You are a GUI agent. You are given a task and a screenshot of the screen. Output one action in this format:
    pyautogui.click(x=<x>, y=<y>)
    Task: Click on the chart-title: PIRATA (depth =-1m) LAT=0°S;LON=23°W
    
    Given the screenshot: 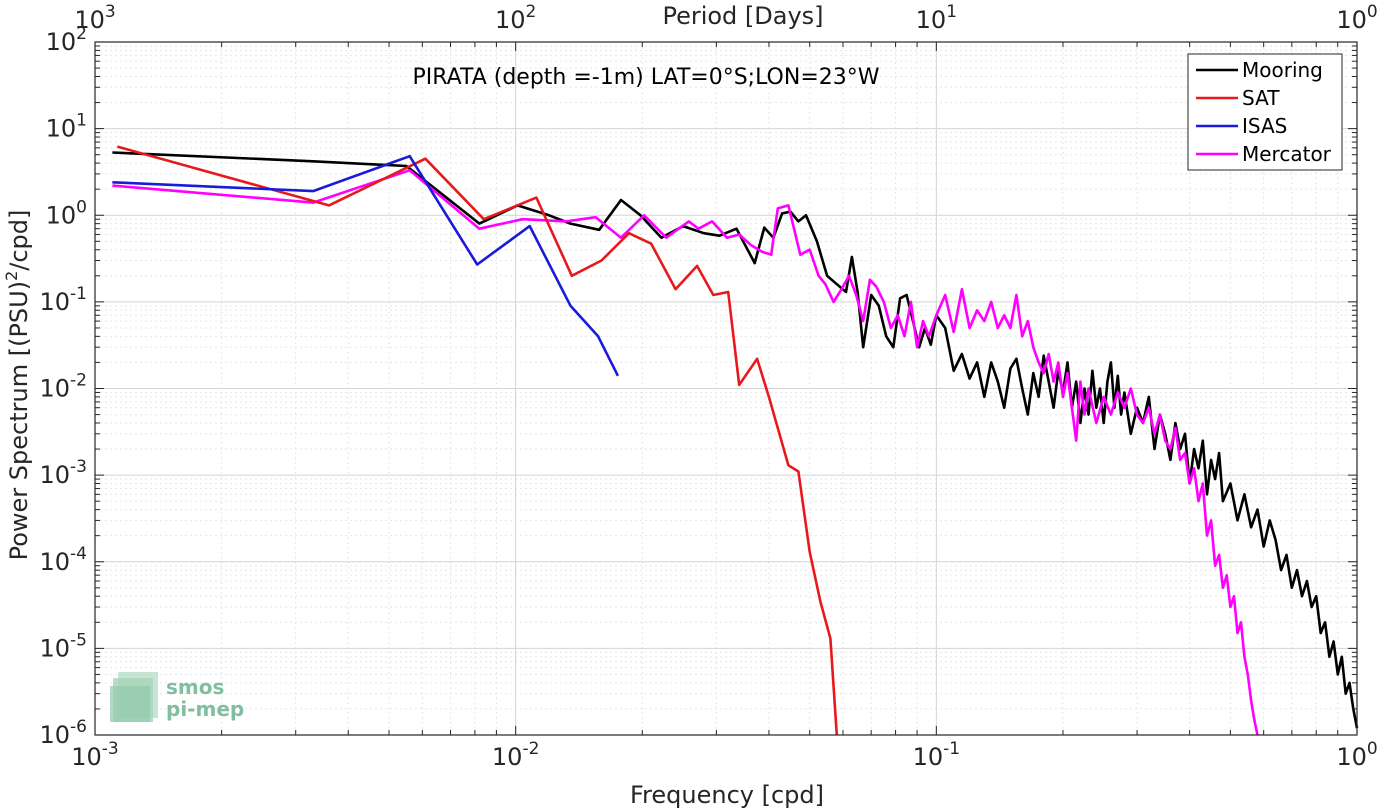 What is the action you would take?
    pyautogui.click(x=645, y=77)
    